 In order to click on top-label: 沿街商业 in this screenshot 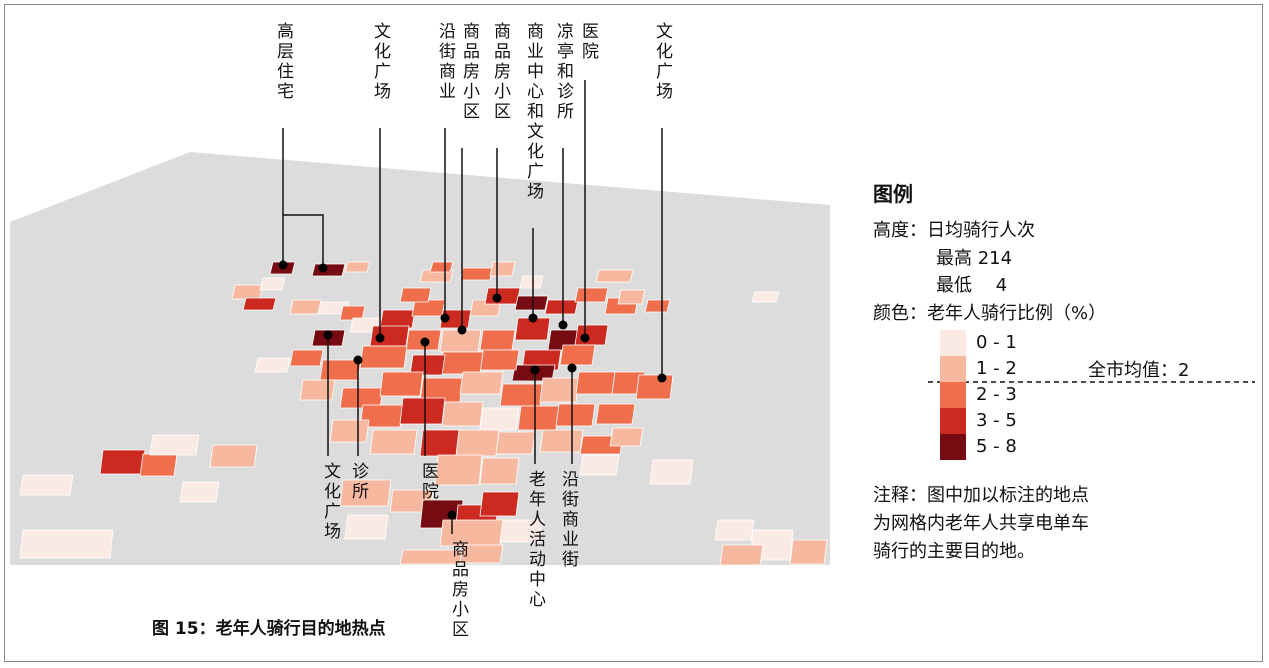, I will do `click(445, 62)`.